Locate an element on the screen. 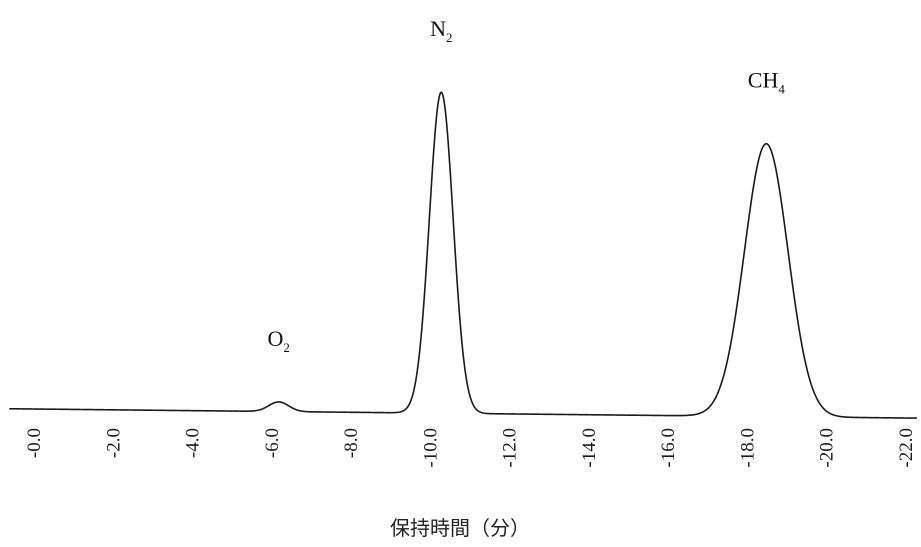 Image resolution: width=921 pixels, height=547 pixels. x-tick-label: -0.0 is located at coordinates (34, 443).